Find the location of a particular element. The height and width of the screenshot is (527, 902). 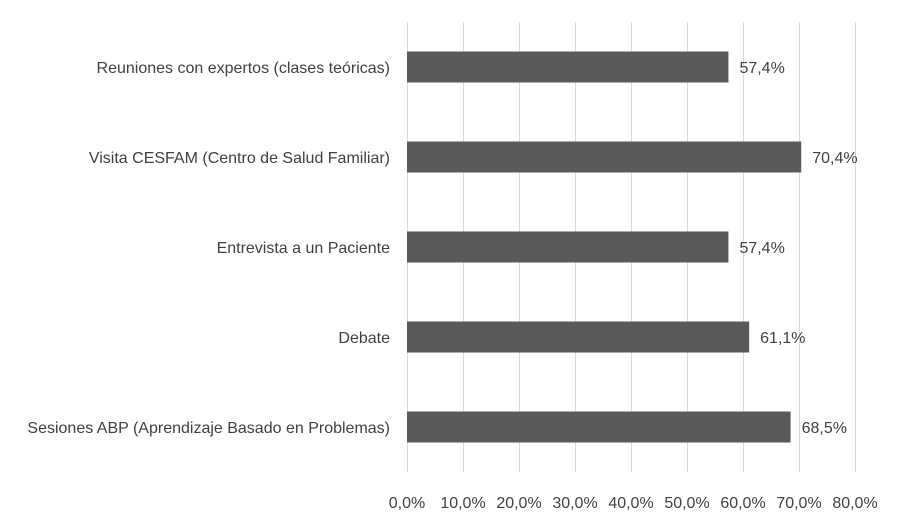

category-label: Entrevista a un Paciente is located at coordinates (304, 248).